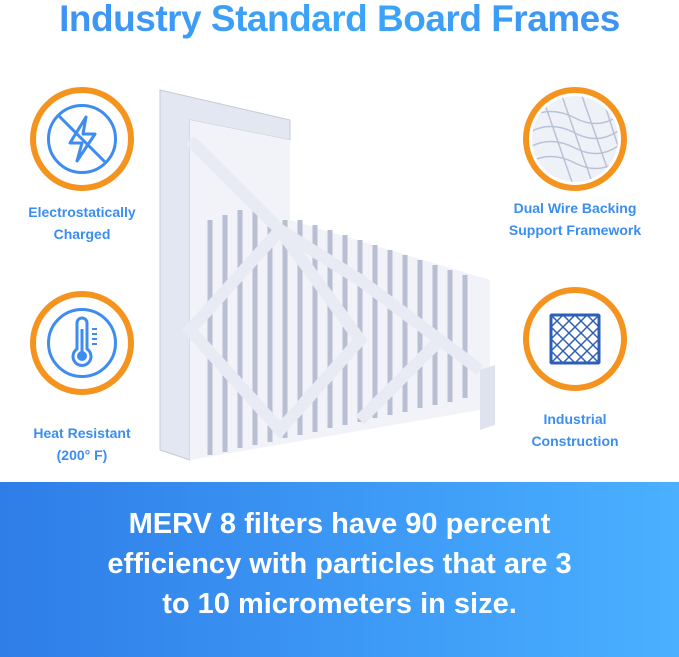 The image size is (679, 657). Describe the element at coordinates (575, 230) in the screenshot. I see `feature-label: Support Framework` at that location.